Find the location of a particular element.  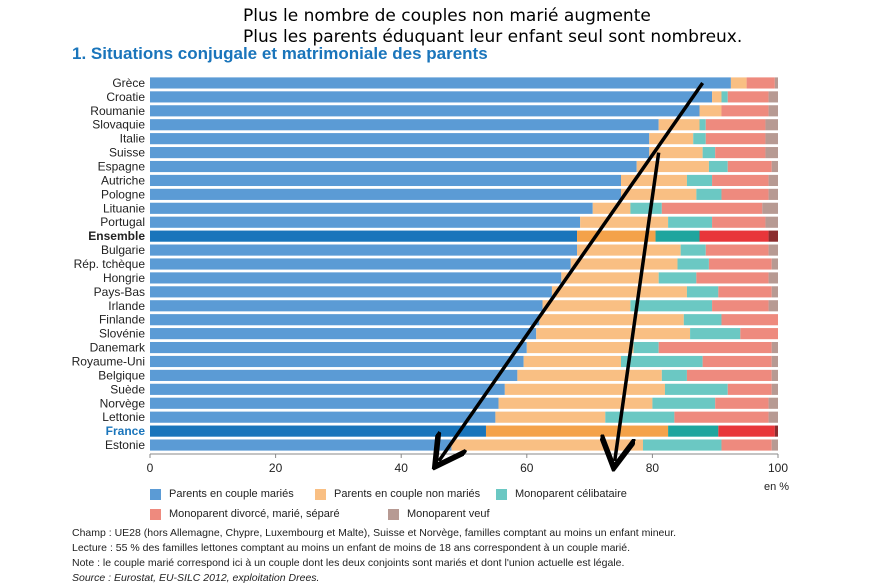

bar-roumanie-parents-en-couple-maries is located at coordinates (425, 111).